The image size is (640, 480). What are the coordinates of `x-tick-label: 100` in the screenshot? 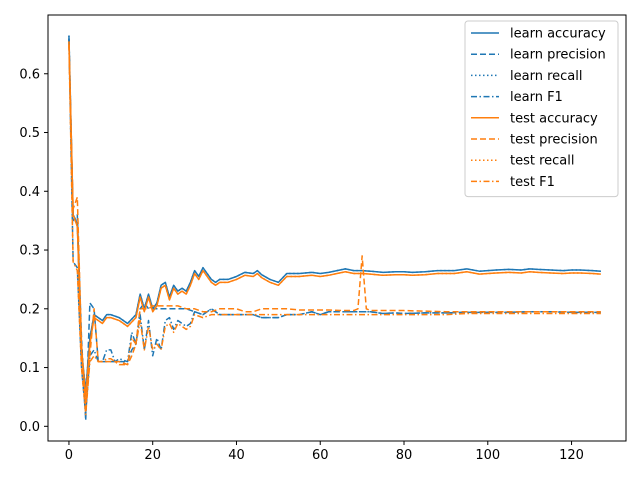 It's located at (487, 455).